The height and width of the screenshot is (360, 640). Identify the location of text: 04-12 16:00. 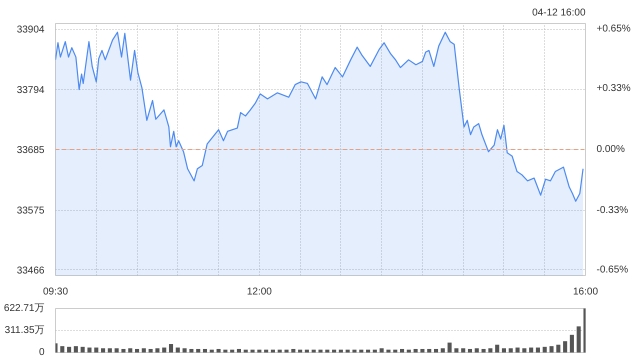
(559, 13).